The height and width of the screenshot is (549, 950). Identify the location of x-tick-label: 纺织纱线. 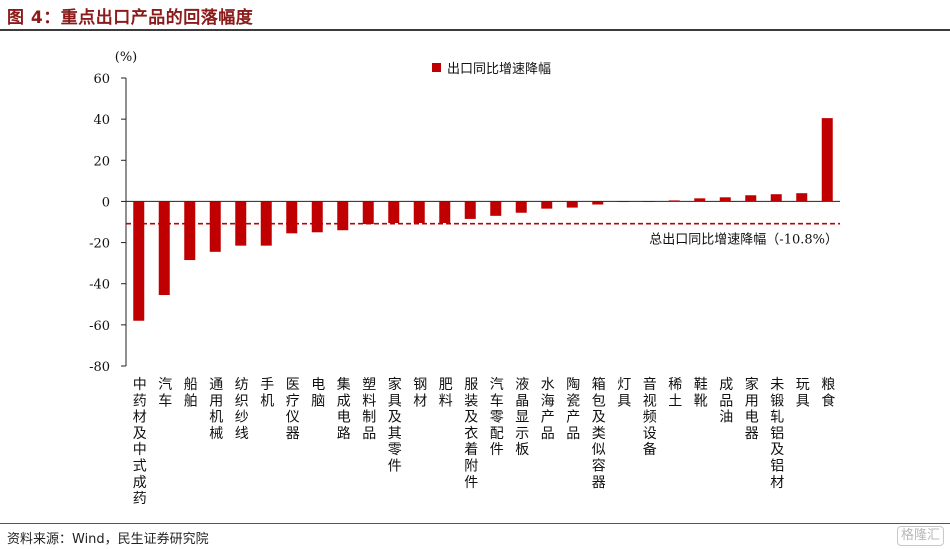
(242, 409).